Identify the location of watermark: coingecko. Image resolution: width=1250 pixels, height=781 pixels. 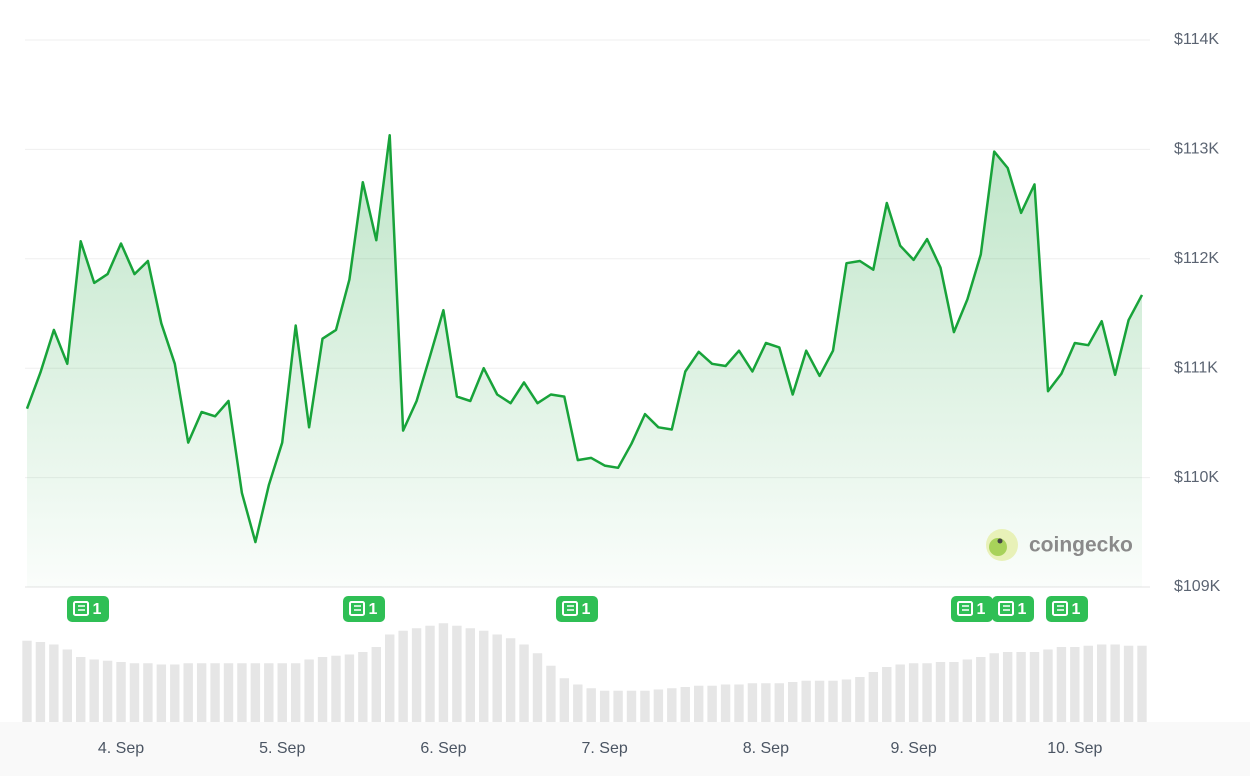
(1059, 545).